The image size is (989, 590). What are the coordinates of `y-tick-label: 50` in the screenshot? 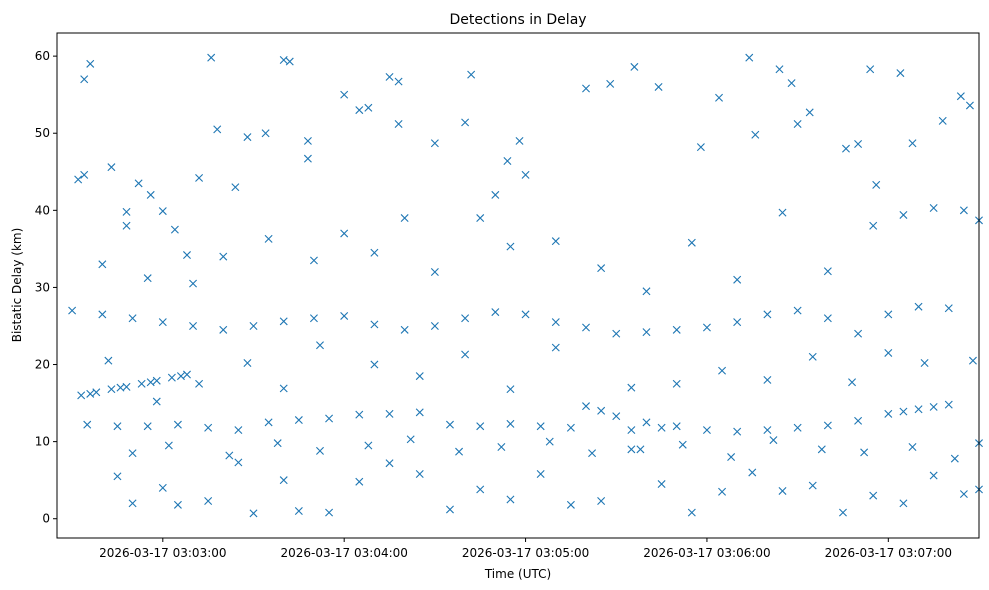 It's located at (42, 133).